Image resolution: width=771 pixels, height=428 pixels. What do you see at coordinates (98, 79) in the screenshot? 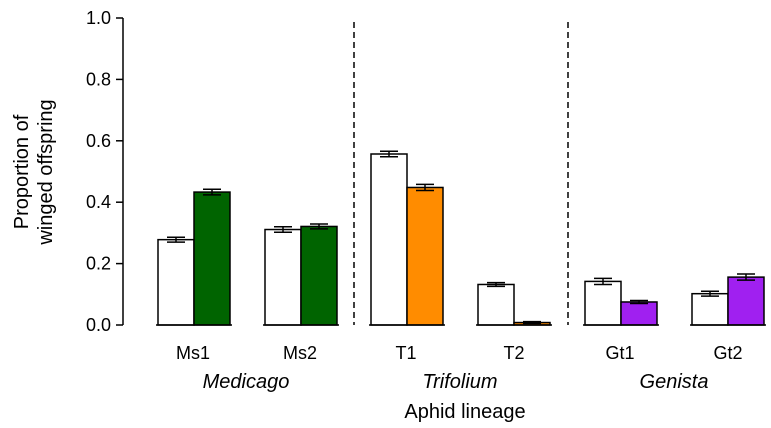
I see `y-tick-label: 0.8` at bounding box center [98, 79].